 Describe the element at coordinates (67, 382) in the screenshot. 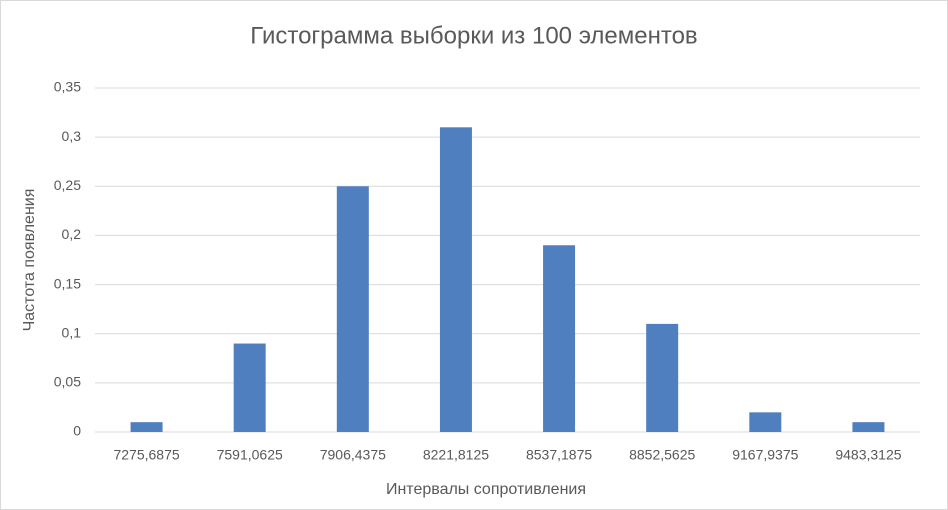

I see `y-tick-label: 0,05` at that location.